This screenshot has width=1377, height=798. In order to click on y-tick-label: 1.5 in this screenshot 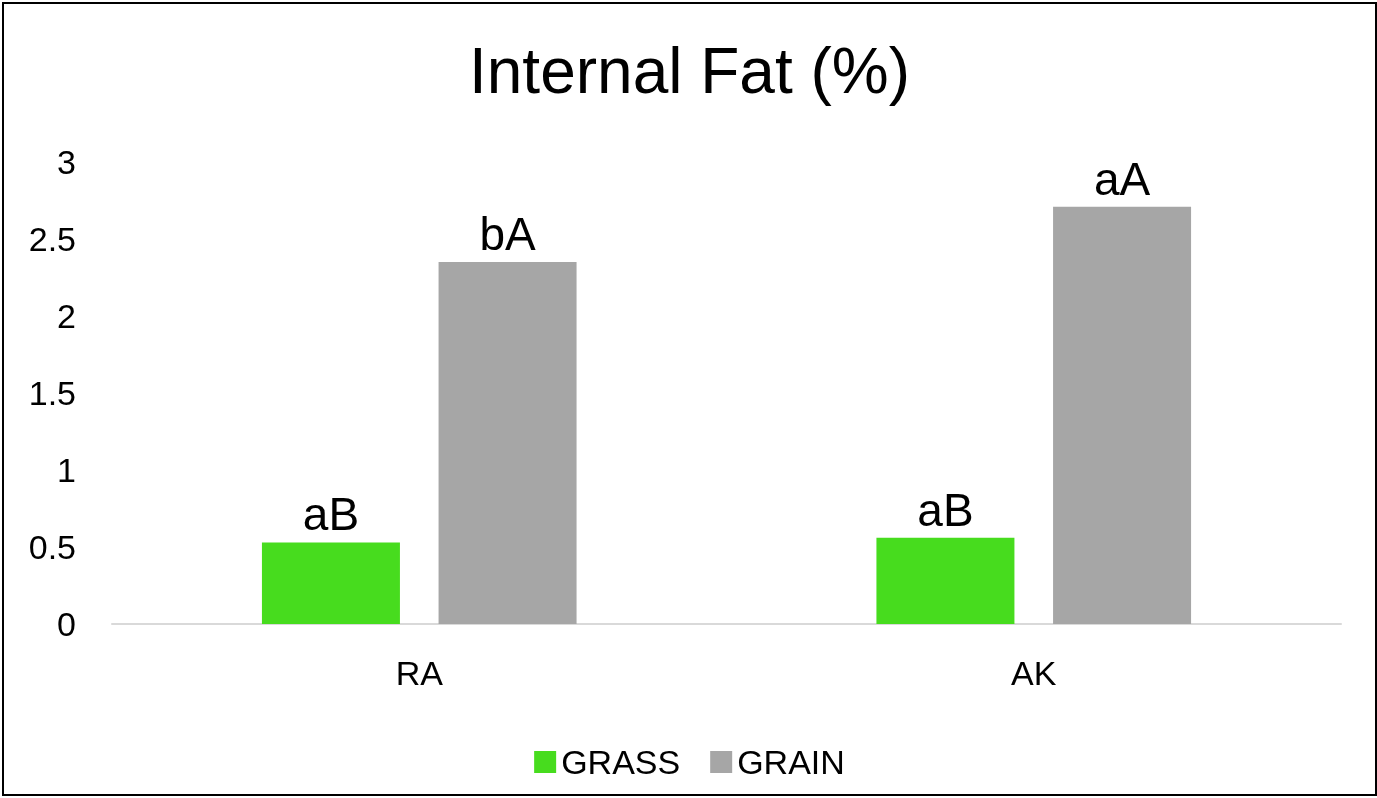, I will do `click(52, 393)`.